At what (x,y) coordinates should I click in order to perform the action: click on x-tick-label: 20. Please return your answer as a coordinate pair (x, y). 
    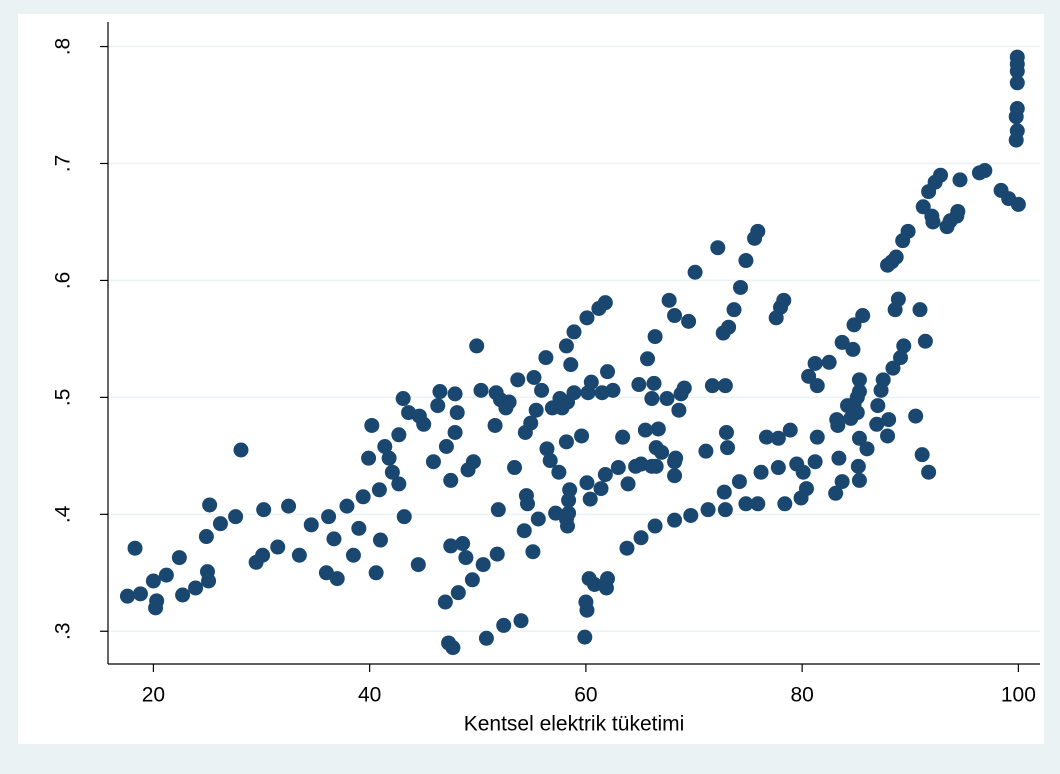
    Looking at the image, I should click on (153, 695).